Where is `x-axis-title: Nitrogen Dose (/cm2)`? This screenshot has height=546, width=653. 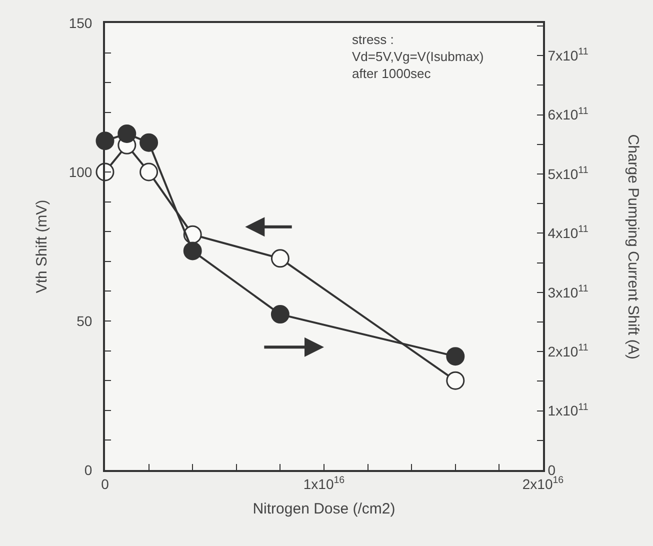 x-axis-title: Nitrogen Dose (/cm2) is located at coordinates (324, 509).